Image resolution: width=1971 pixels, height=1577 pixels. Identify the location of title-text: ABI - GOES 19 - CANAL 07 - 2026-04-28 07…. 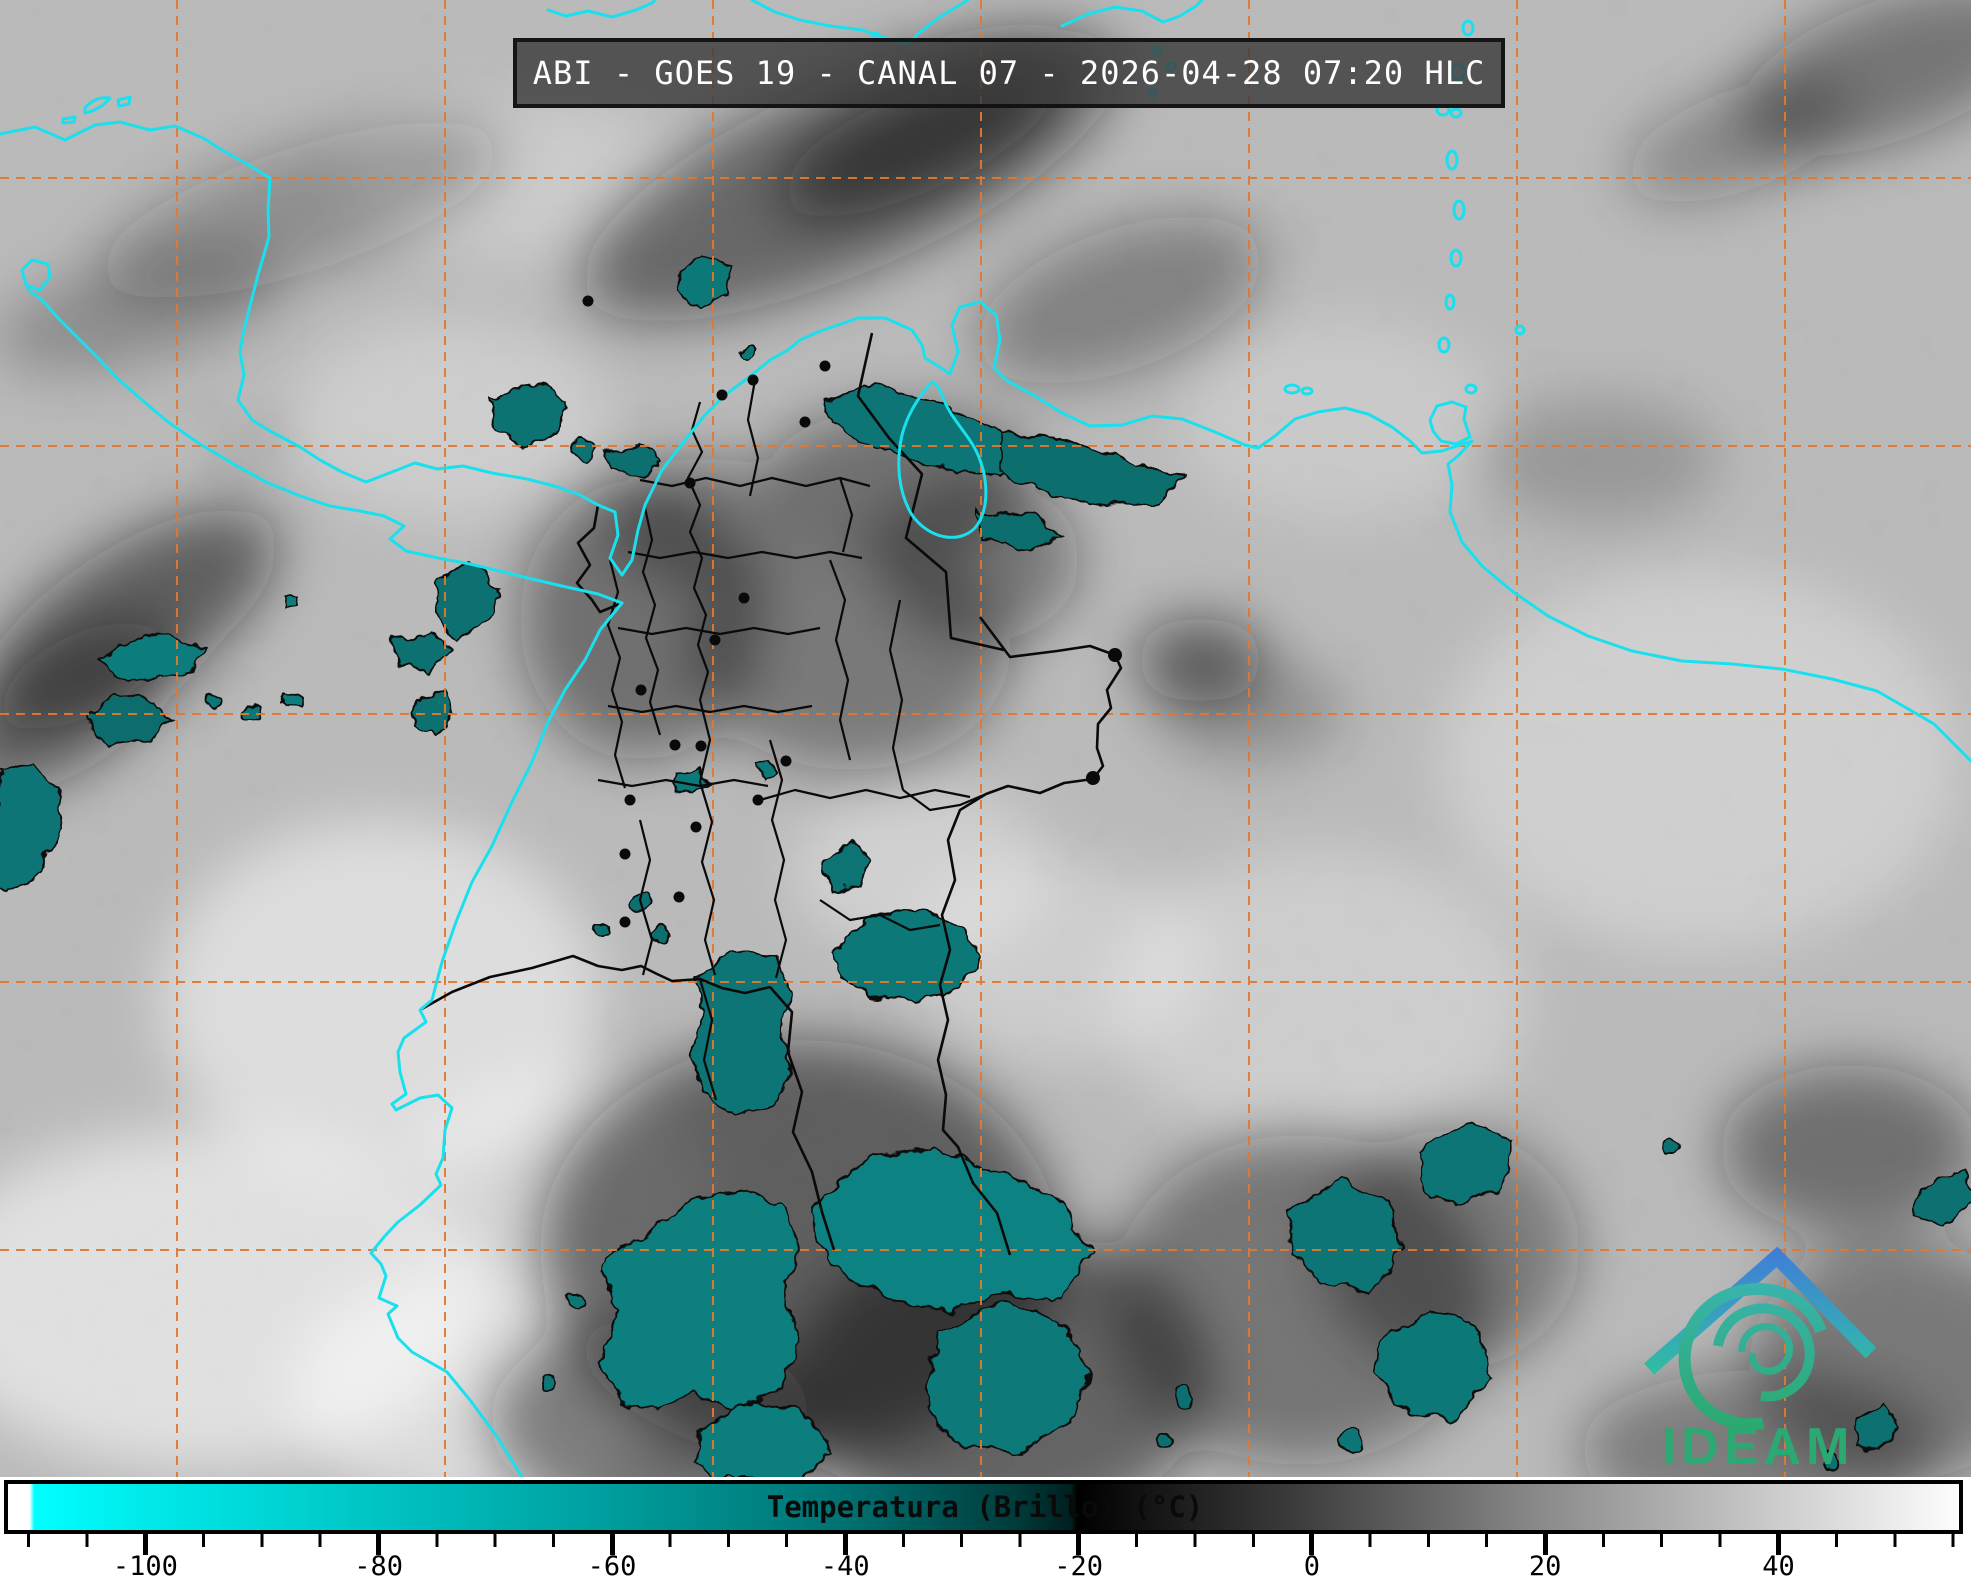
(1009, 73).